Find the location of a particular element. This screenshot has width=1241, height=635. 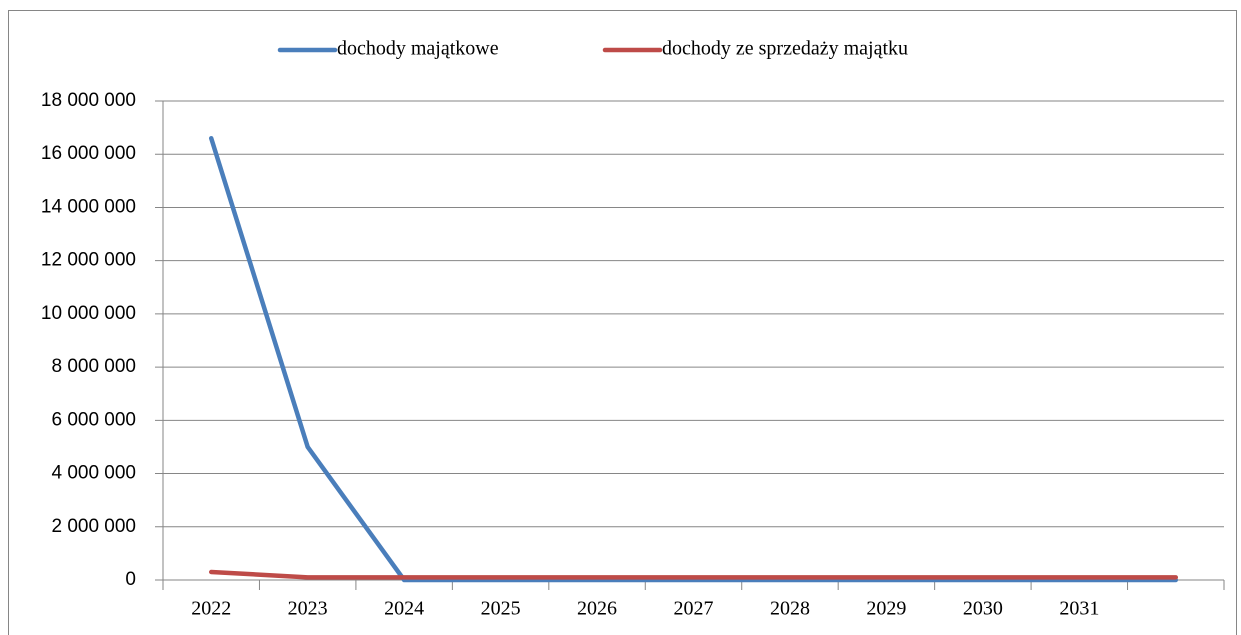

y-tick-label: 12 000 000 is located at coordinates (88, 260).